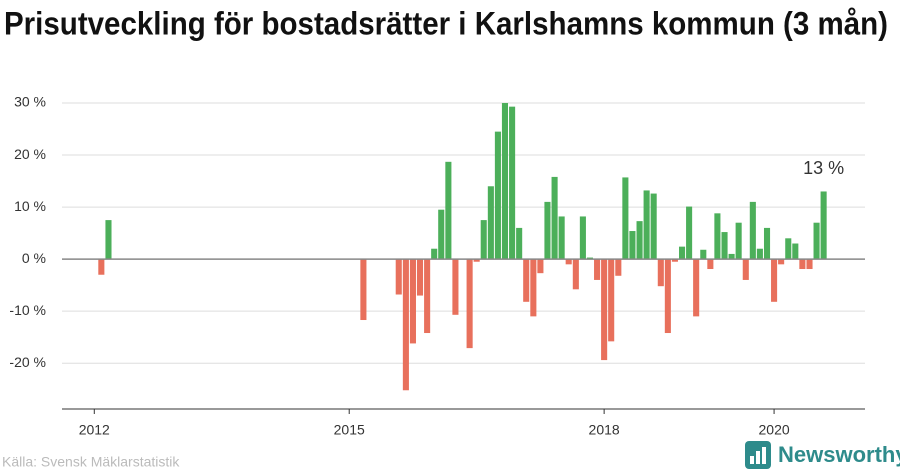 Image resolution: width=900 pixels, height=474 pixels. What do you see at coordinates (30, 102) in the screenshot?
I see `y-tick-label: 30 %` at bounding box center [30, 102].